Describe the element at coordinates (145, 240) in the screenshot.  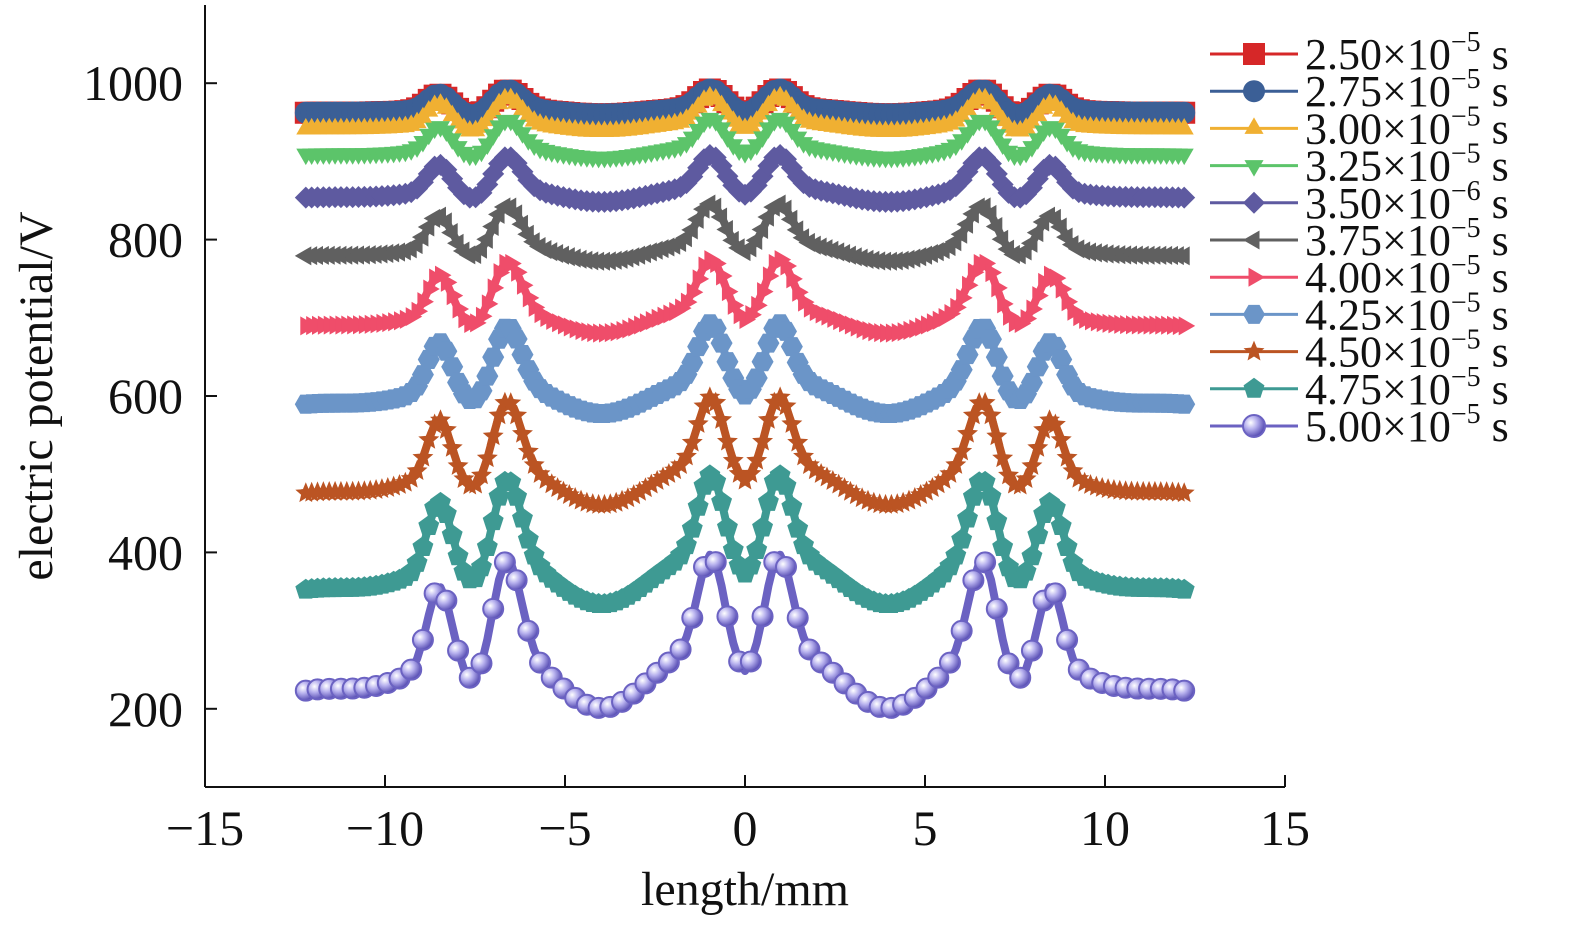
I see `y-tick-label: 800` at that location.